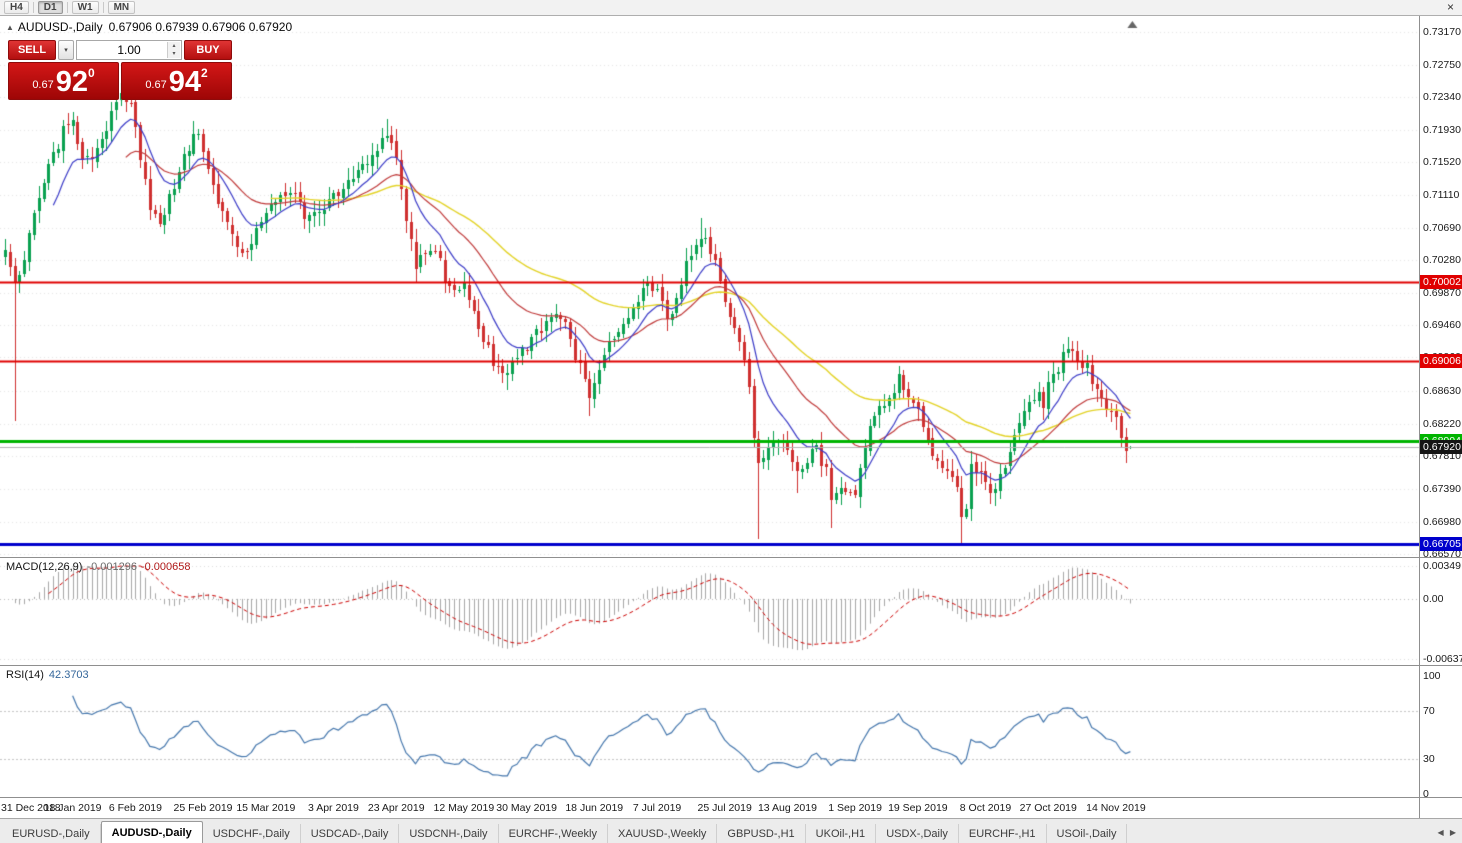  What do you see at coordinates (16, 7) in the screenshot?
I see `timeframe-button-h4: H4` at bounding box center [16, 7].